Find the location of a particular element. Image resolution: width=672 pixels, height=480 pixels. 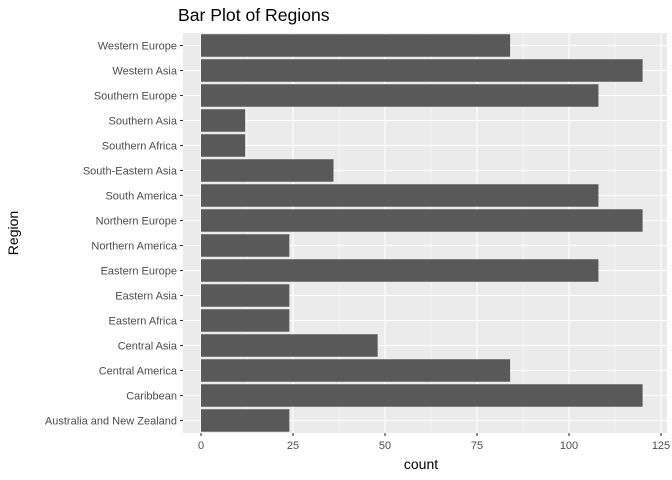

bar-south-eastern-asia is located at coordinates (267, 170).